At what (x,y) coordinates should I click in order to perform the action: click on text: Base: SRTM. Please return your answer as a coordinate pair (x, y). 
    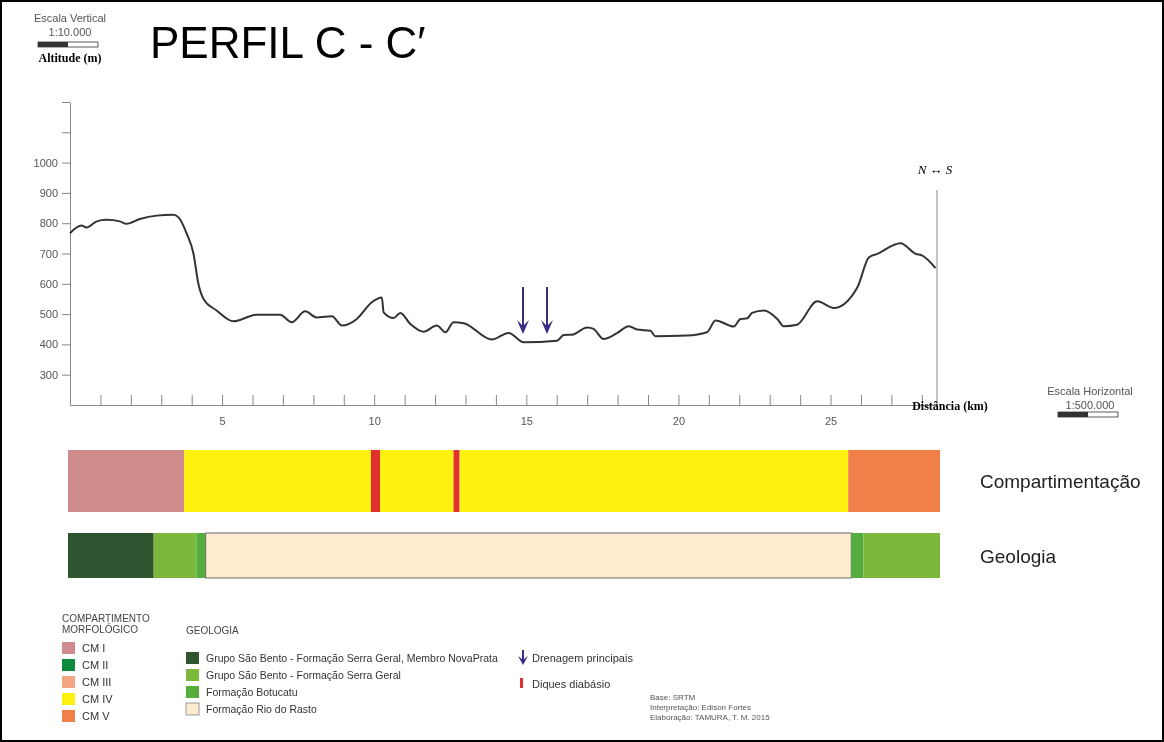
    Looking at the image, I should click on (673, 697).